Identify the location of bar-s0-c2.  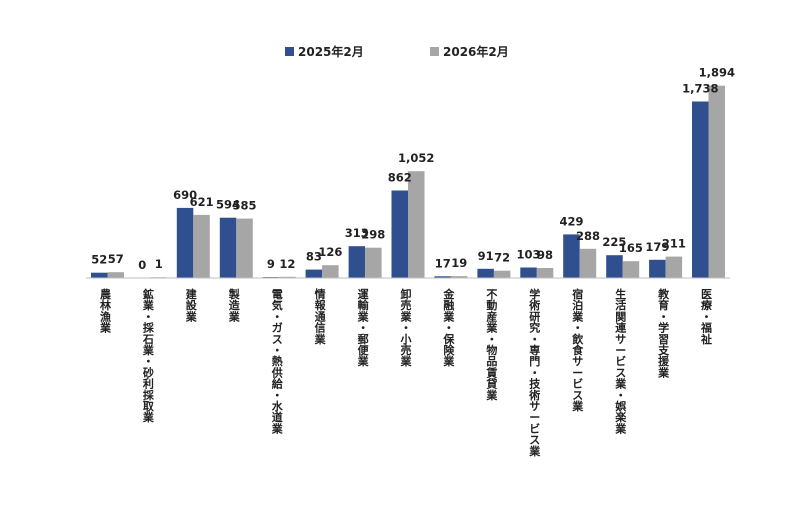
(185, 242).